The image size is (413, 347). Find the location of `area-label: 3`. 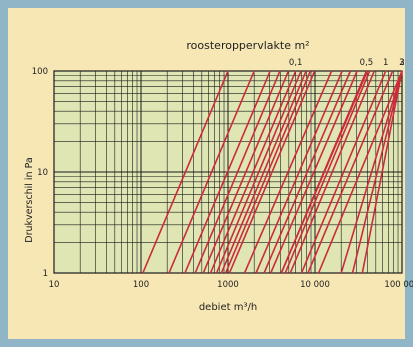

area-label: 3 is located at coordinates (401, 63).